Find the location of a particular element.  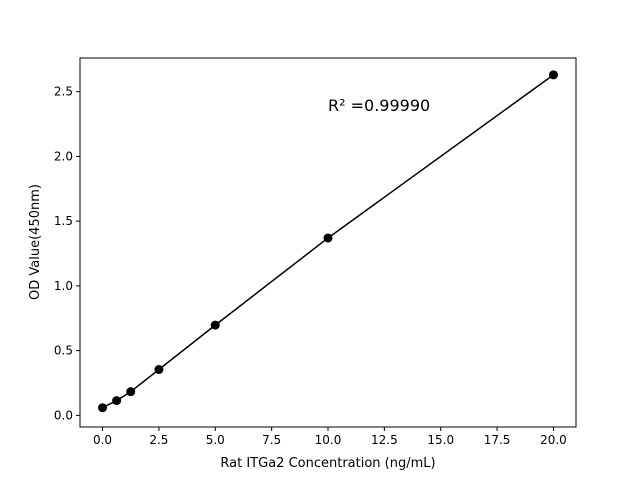

x-tick-label: 17.5 is located at coordinates (497, 440).